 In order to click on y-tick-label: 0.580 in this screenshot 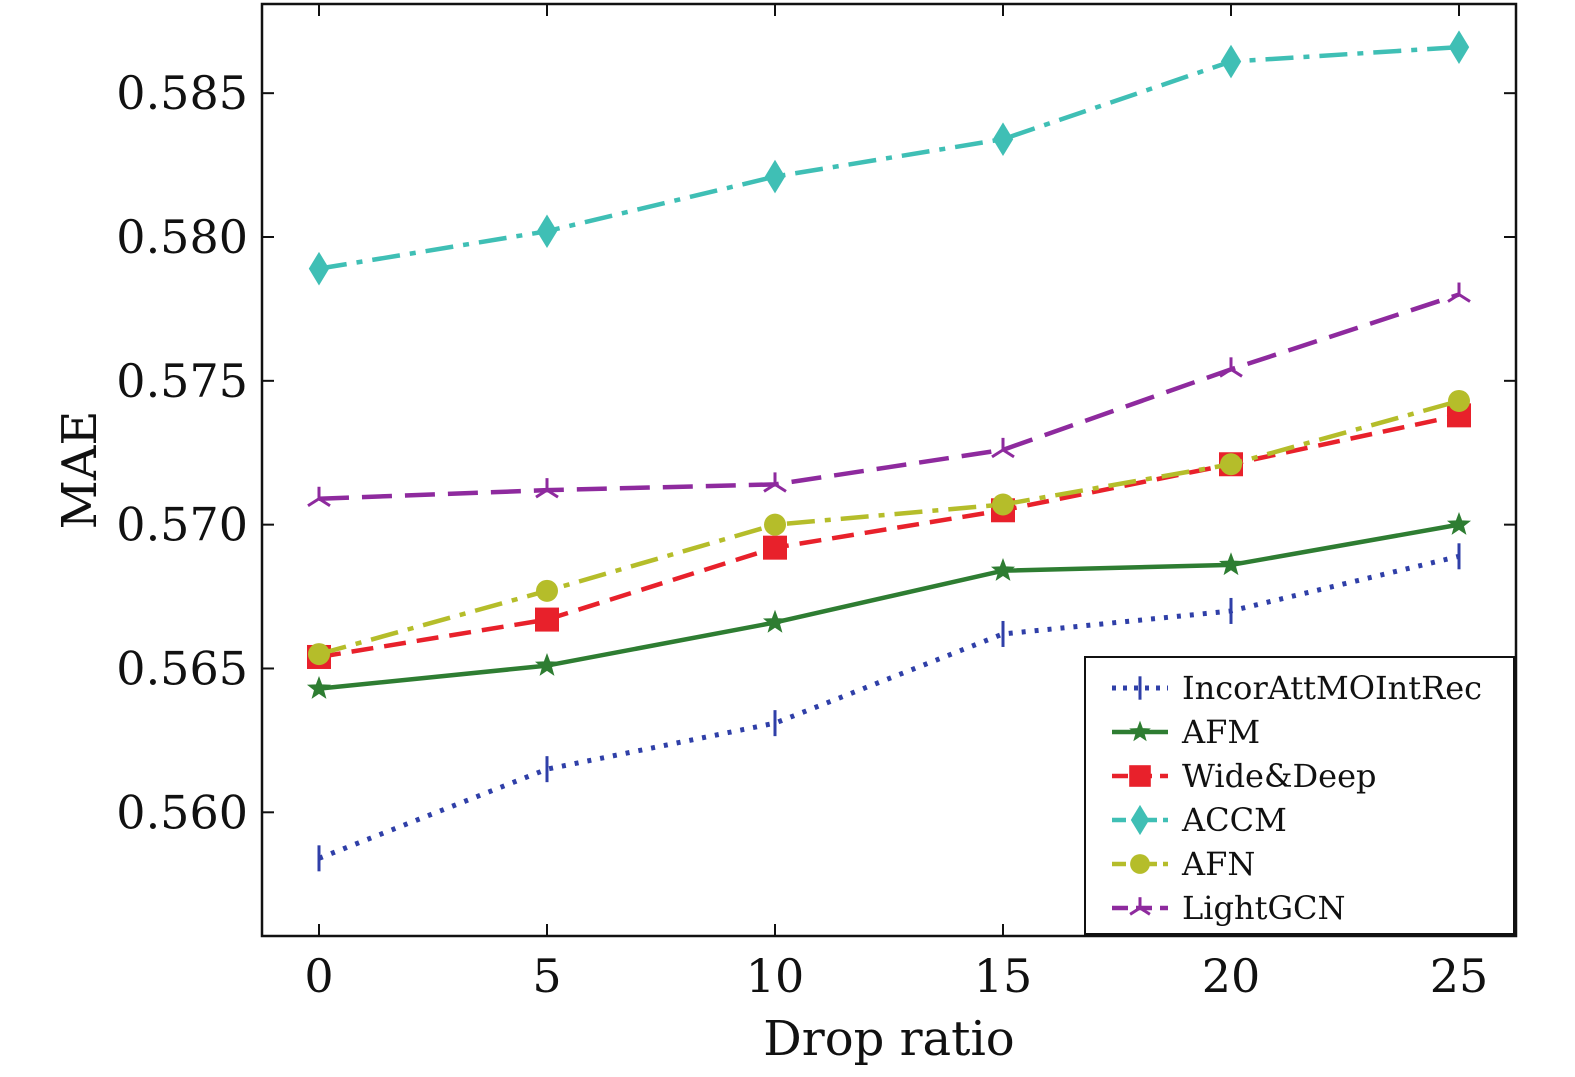, I will do `click(182, 237)`.